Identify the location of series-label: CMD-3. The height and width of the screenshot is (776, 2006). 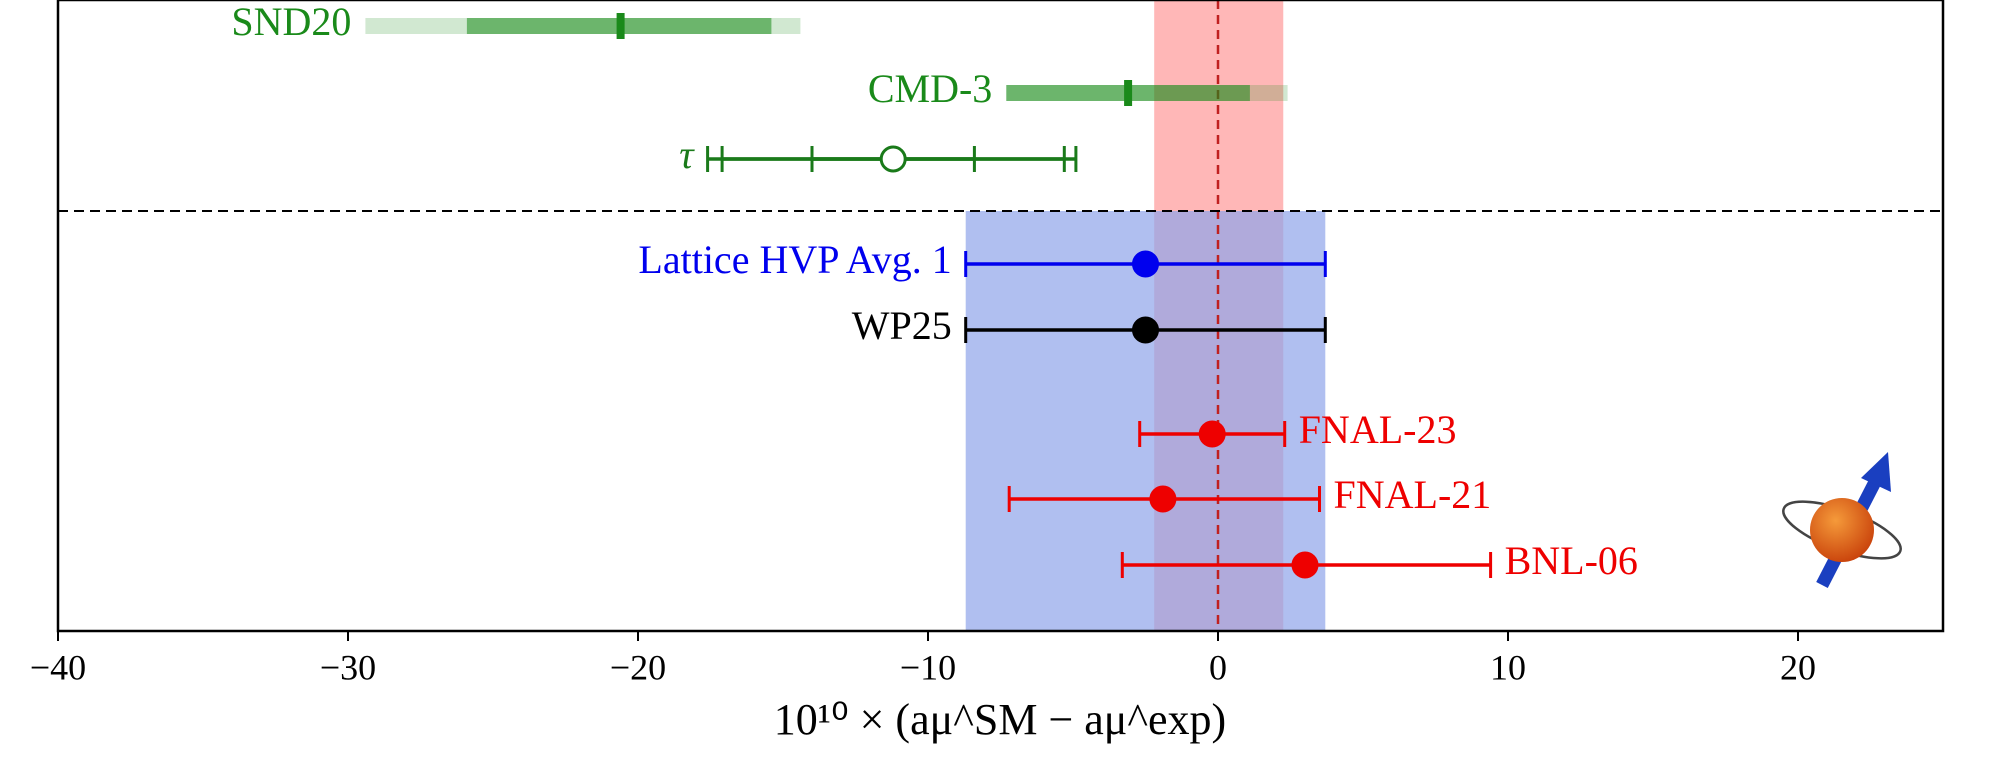
(930, 88).